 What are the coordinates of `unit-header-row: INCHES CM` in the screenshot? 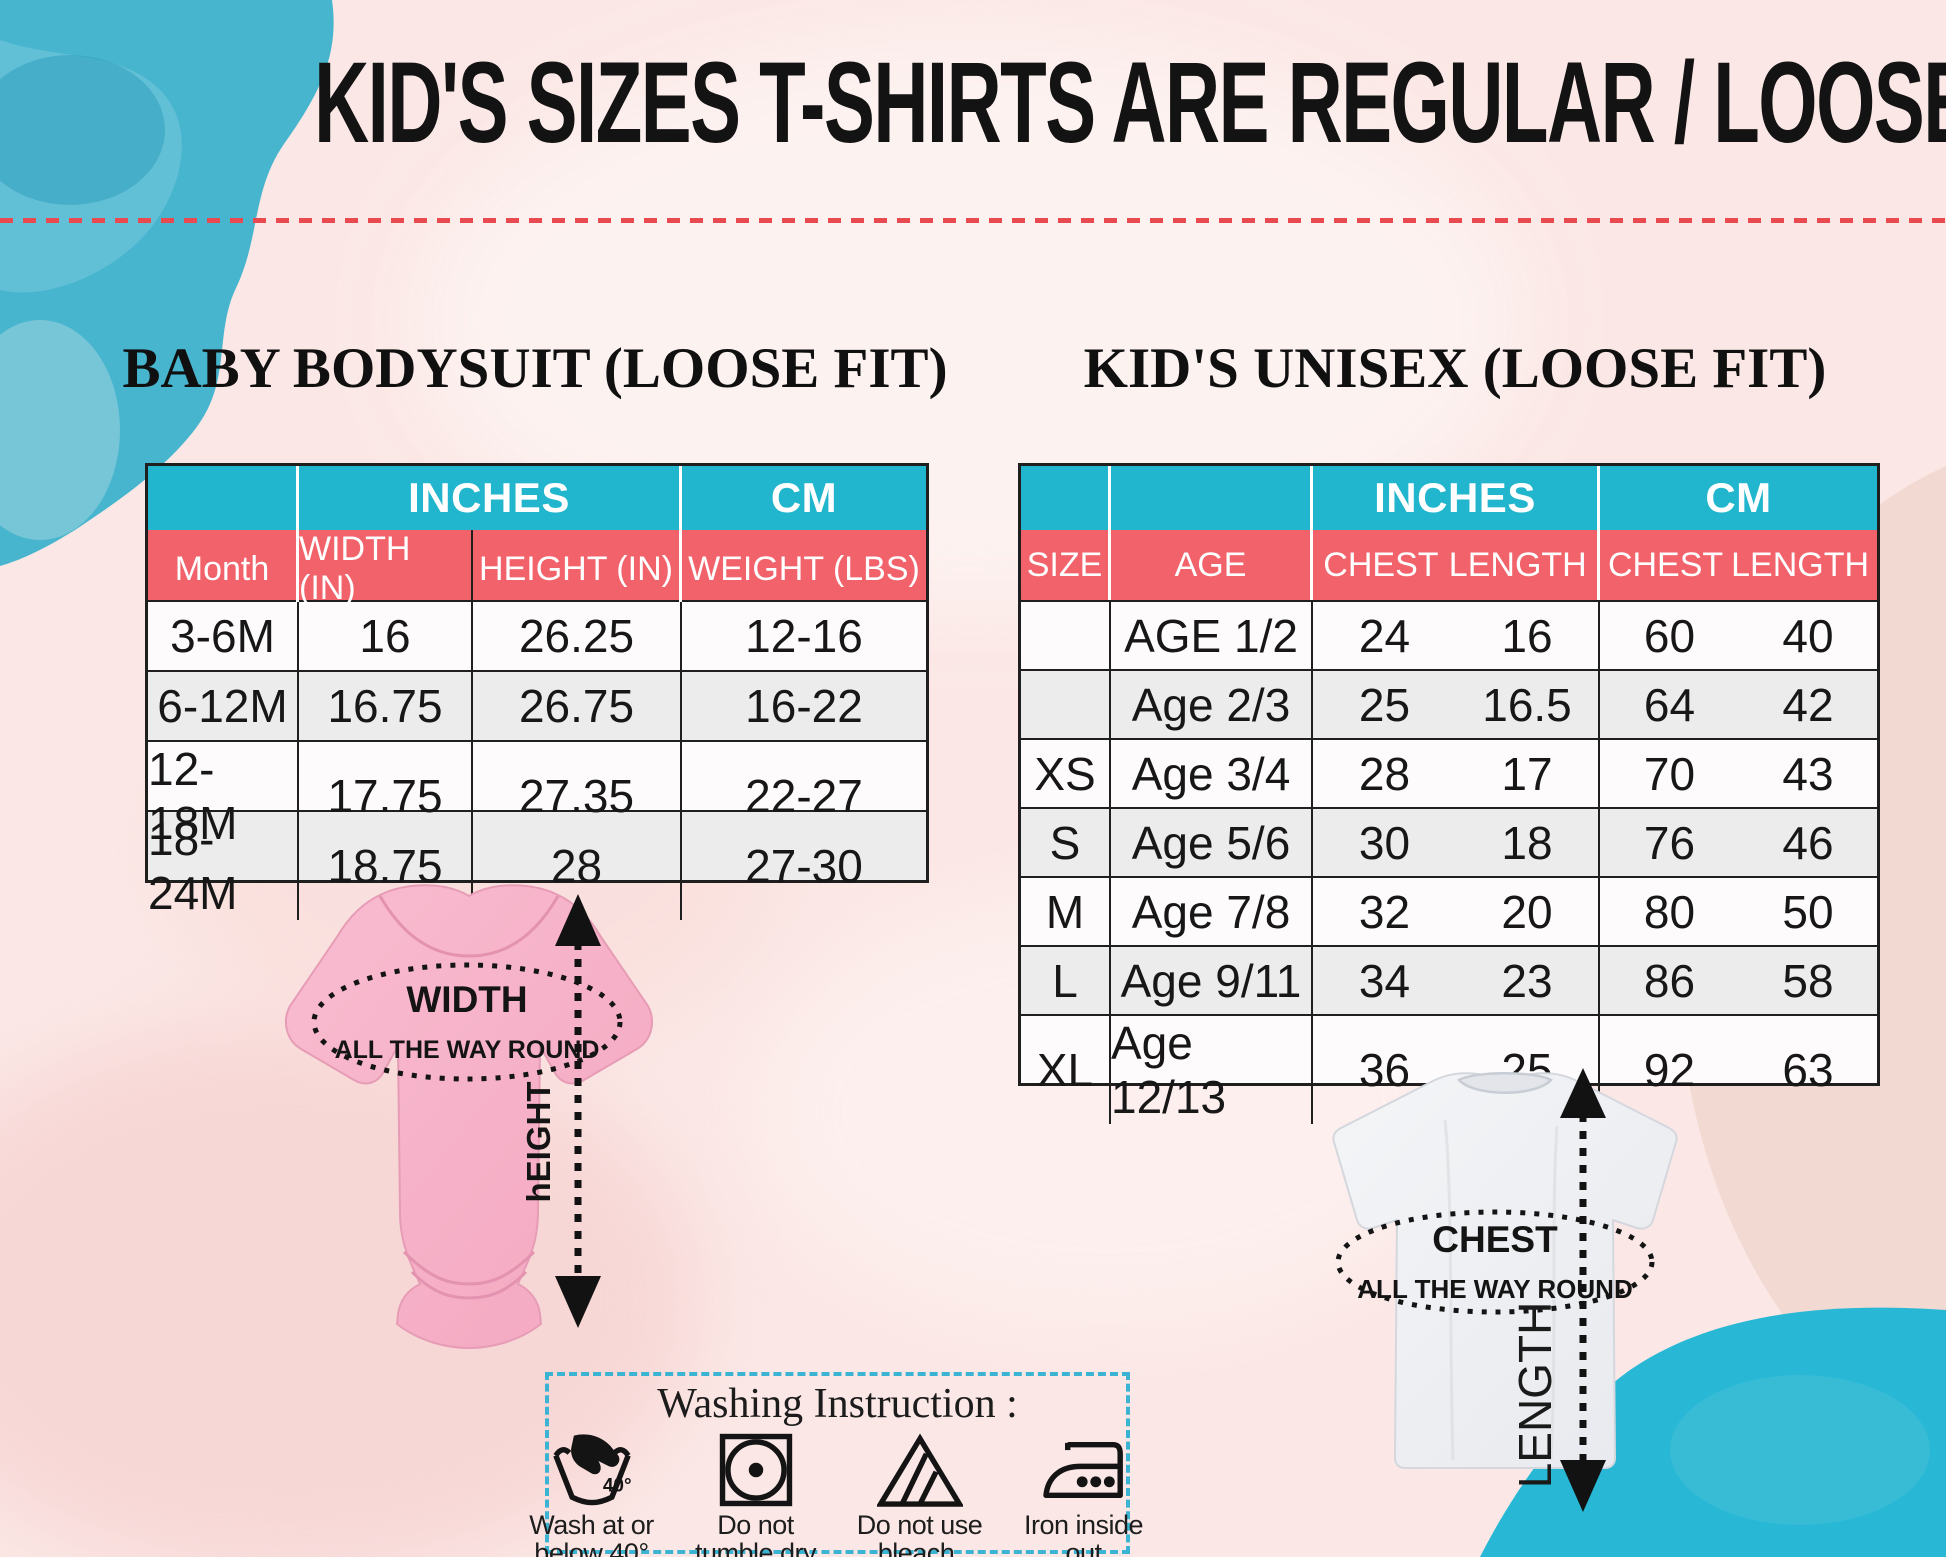 It's located at (1449, 498).